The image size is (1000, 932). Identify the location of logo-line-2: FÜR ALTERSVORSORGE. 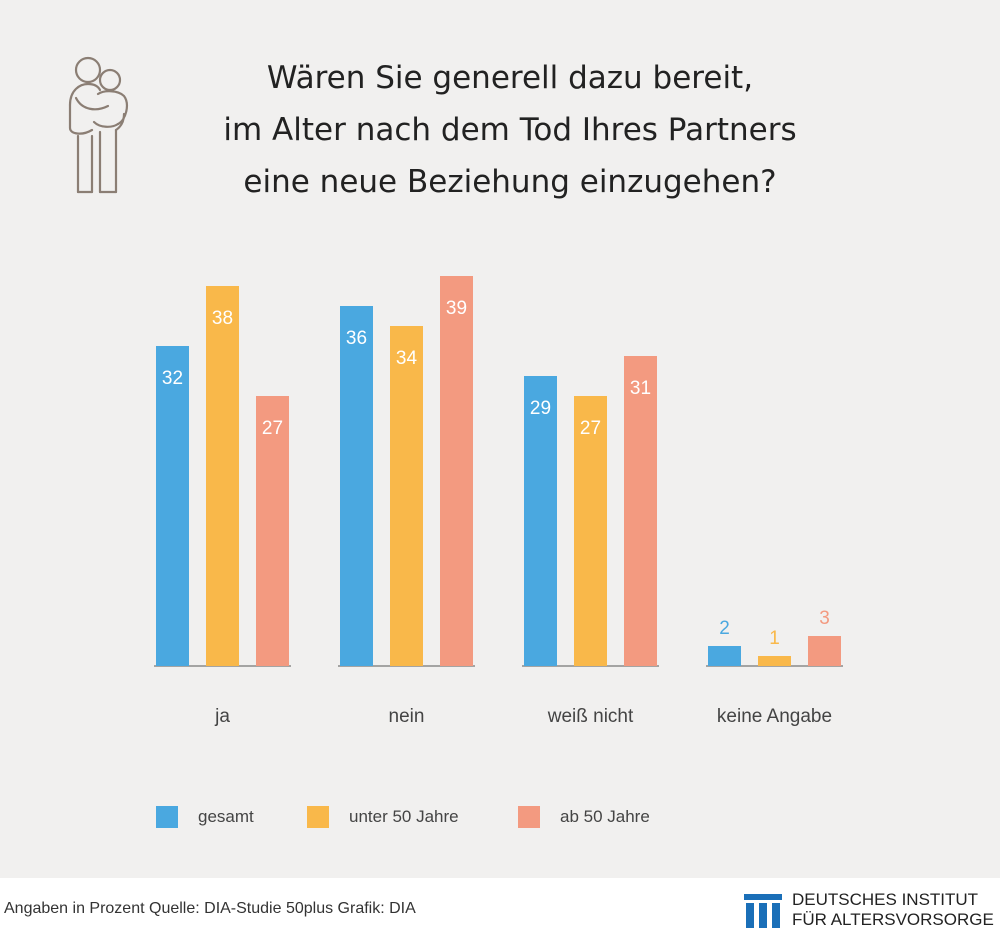
(893, 919).